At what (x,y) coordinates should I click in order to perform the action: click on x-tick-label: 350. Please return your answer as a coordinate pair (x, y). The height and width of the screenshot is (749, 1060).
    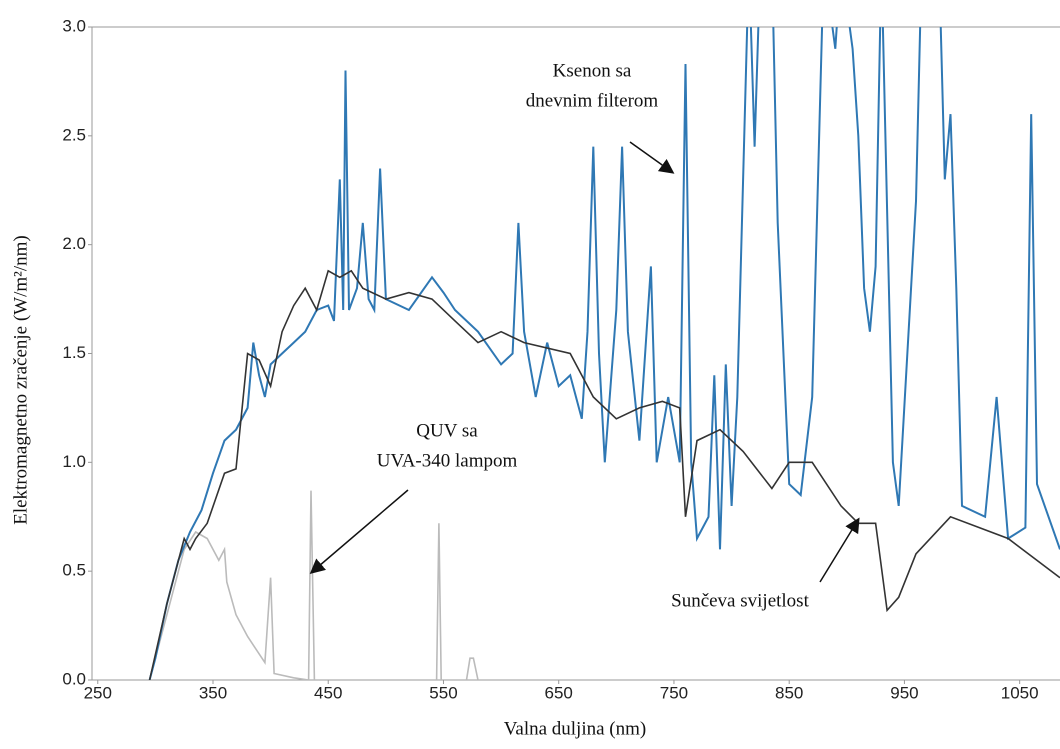
    Looking at the image, I should click on (213, 692).